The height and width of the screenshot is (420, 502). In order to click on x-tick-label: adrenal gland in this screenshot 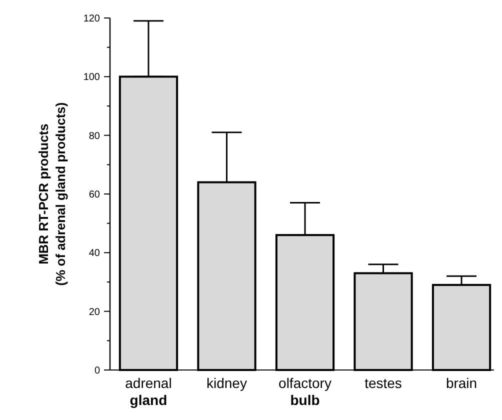, I will do `click(148, 391)`.